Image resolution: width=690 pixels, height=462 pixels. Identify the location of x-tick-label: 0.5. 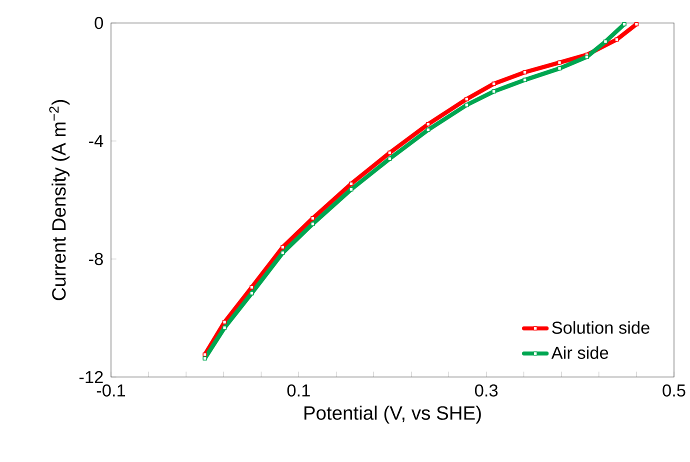
(674, 390).